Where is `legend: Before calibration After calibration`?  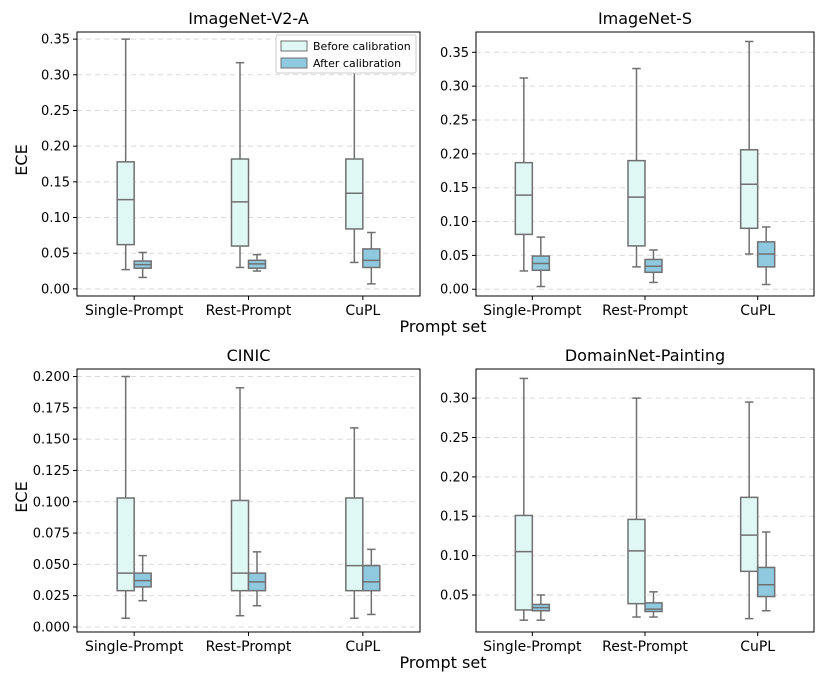 legend: Before calibration After calibration is located at coordinates (346, 54).